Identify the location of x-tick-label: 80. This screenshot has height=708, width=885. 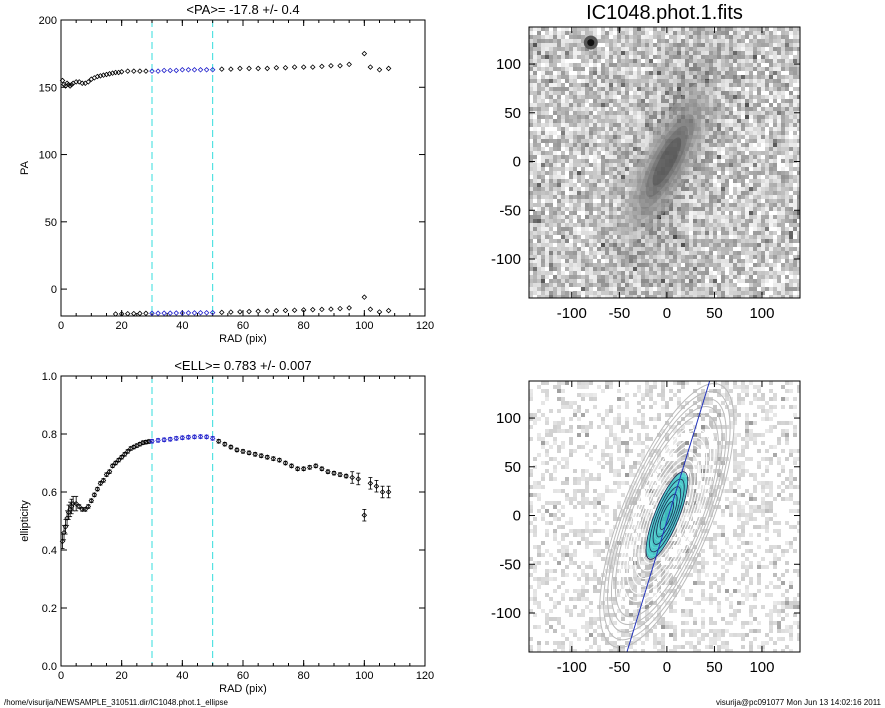
(304, 326).